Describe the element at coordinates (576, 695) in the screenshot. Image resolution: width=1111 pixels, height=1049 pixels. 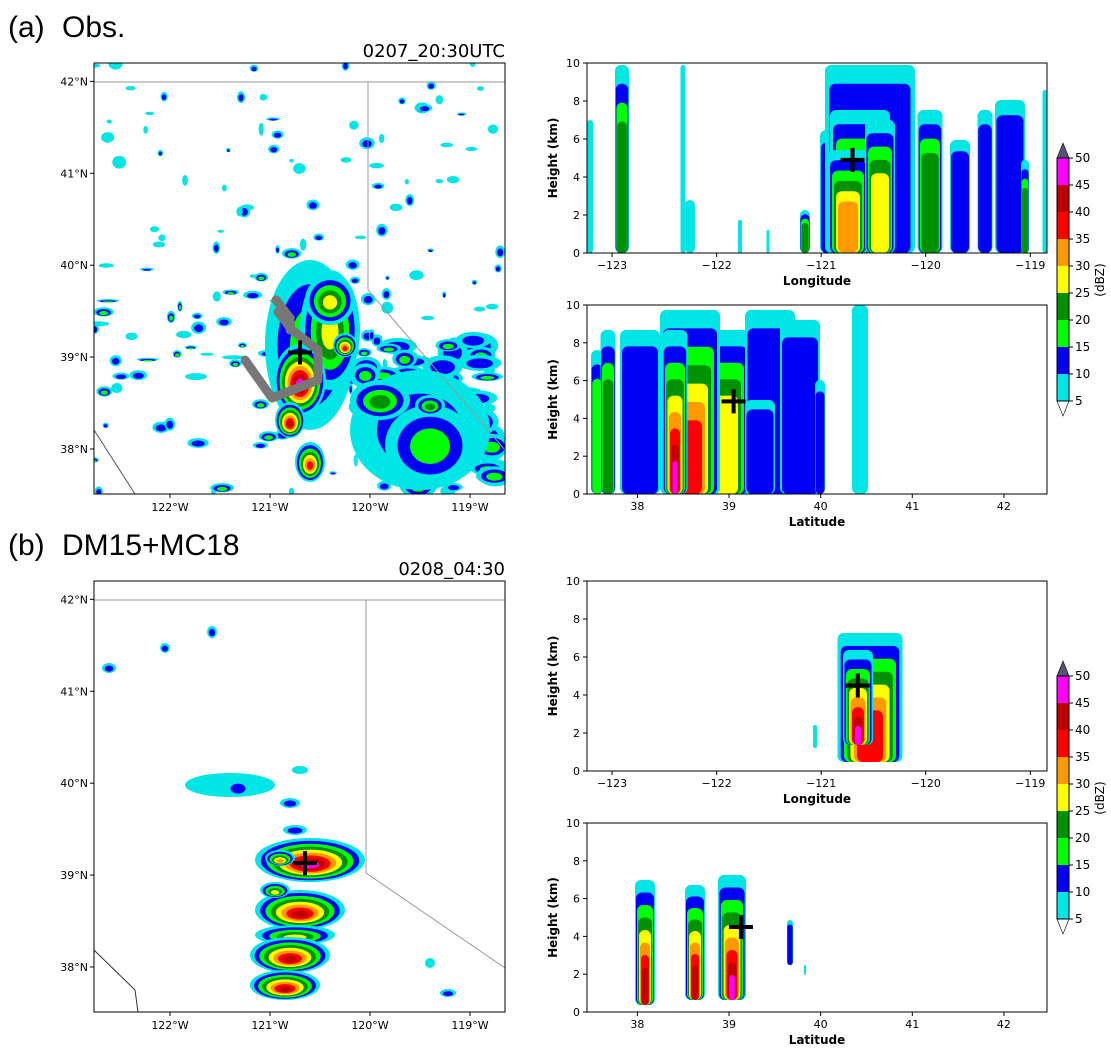
I see `y-tick-label: 4` at that location.